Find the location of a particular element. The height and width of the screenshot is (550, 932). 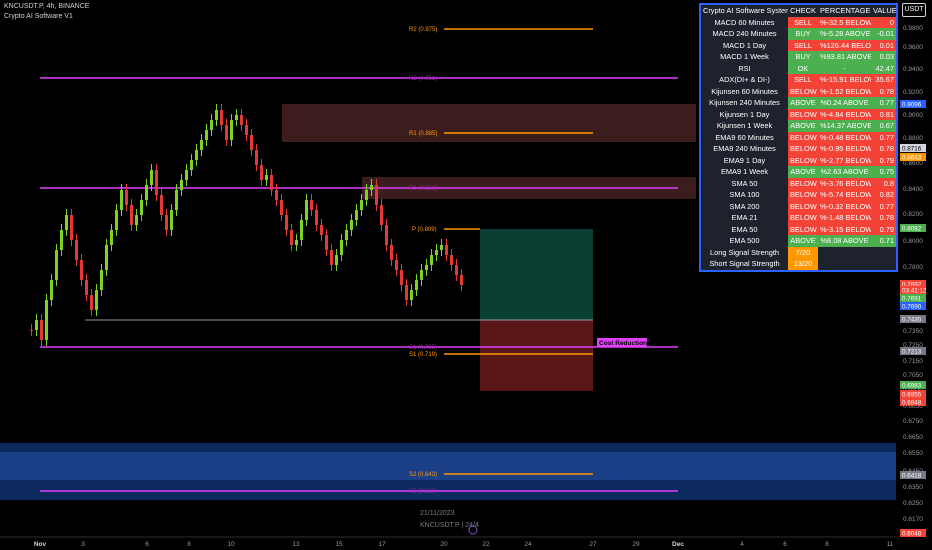

price-tick-label: 0.9800 is located at coordinates (913, 28).